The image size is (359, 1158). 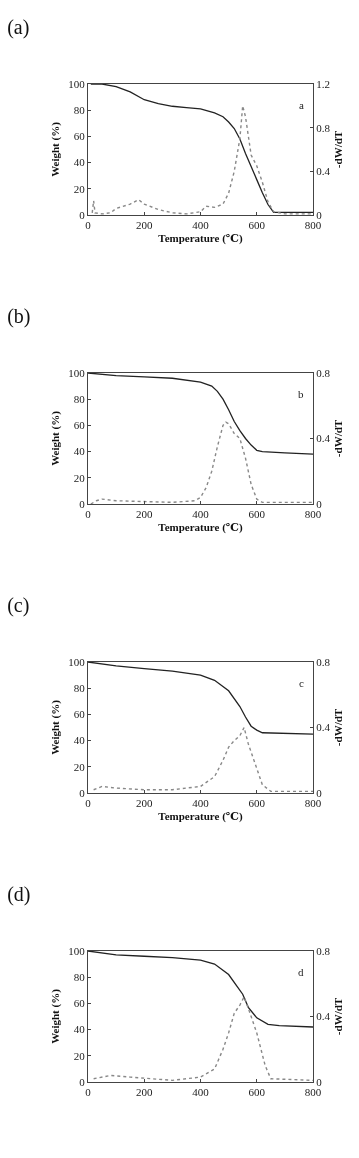 What do you see at coordinates (323, 83) in the screenshot?
I see `y2-tick-label: 1.2` at bounding box center [323, 83].